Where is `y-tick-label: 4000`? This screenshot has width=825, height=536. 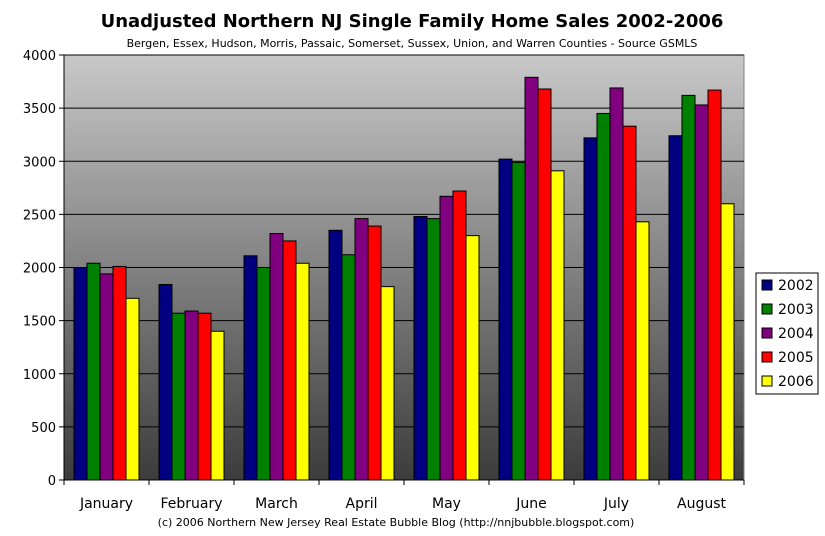
y-tick-label: 4000 is located at coordinates (39, 56).